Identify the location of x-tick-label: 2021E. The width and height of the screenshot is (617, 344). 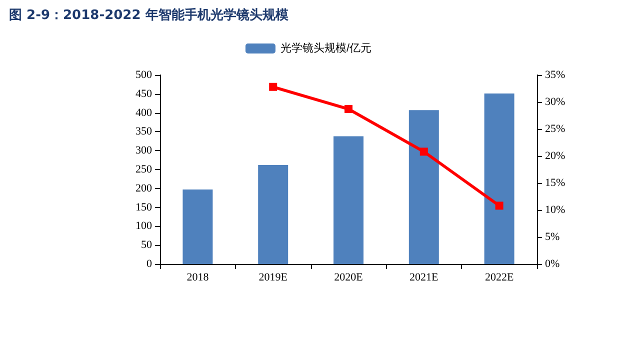
(424, 278).